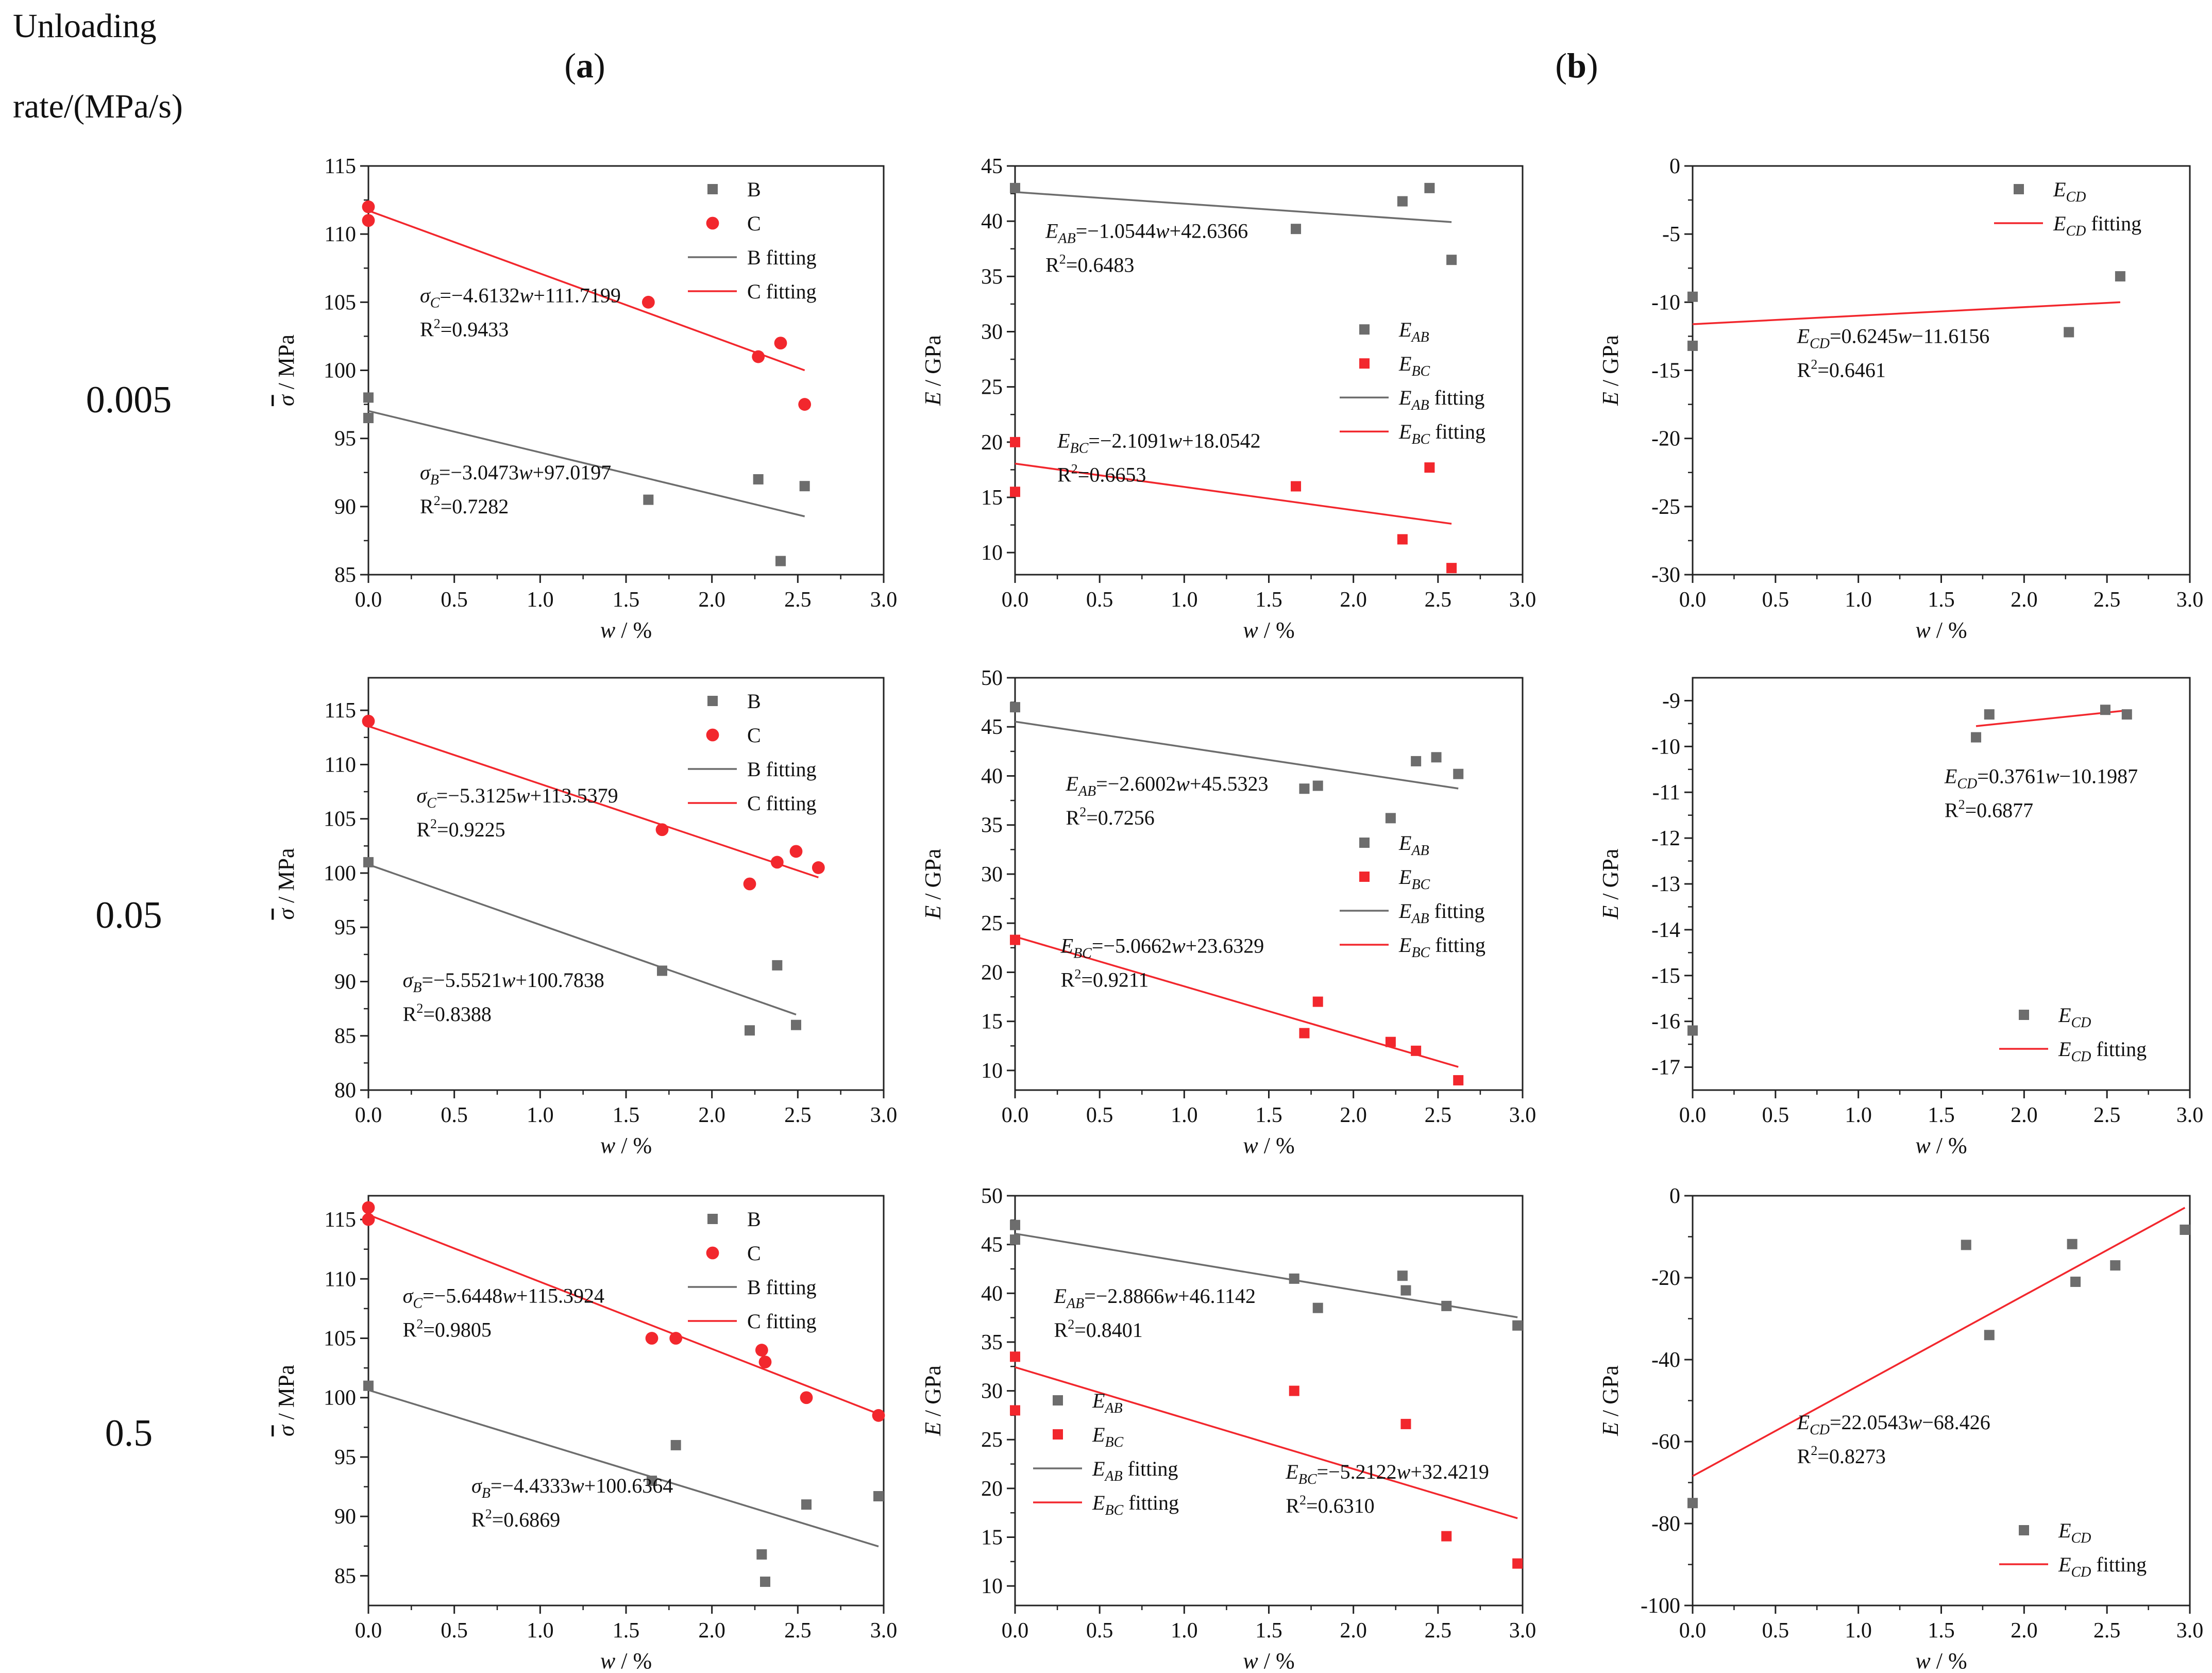 The width and height of the screenshot is (2212, 1673). Describe the element at coordinates (408, 1295) in the screenshot. I see `eq-symbol: σ` at that location.